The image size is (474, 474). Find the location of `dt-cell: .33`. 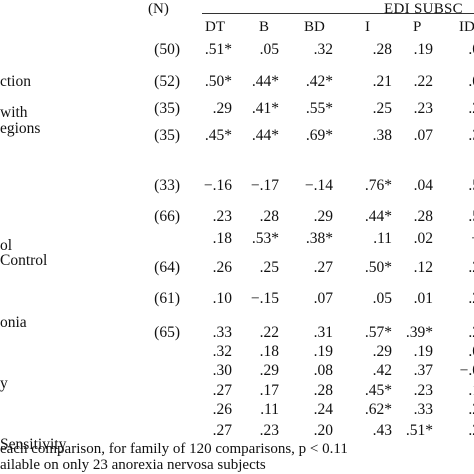

dt-cell: .33 is located at coordinates (222, 332).